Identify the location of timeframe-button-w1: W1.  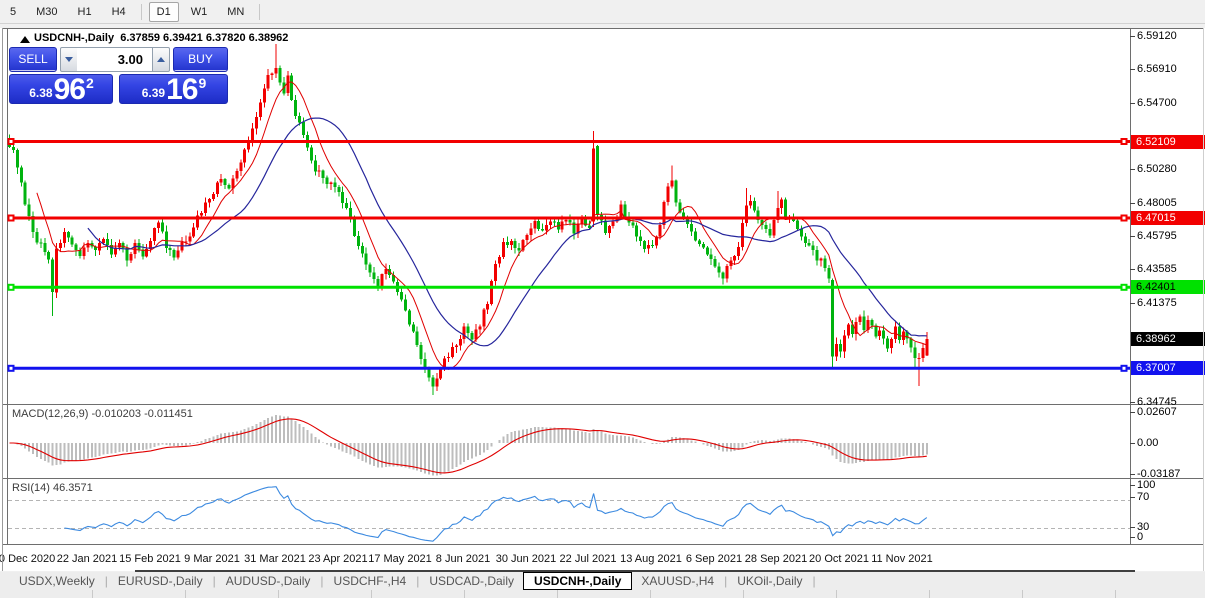
(199, 11).